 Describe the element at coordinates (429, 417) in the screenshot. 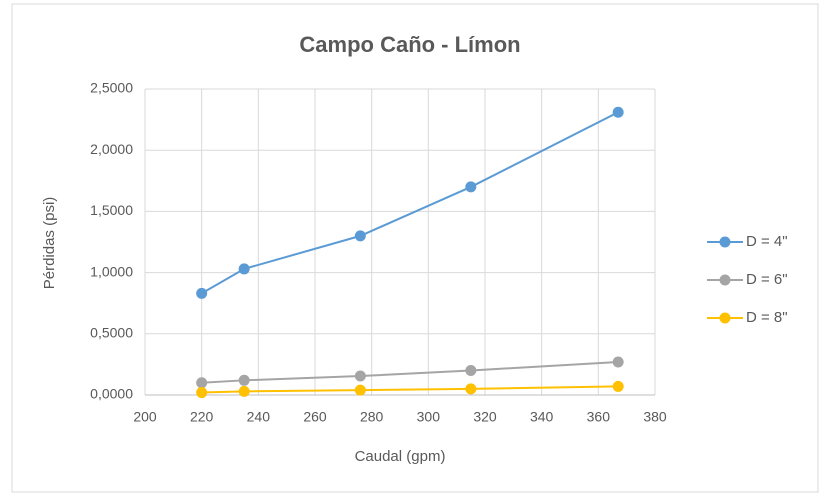

I see `x-tick-label: 300` at that location.